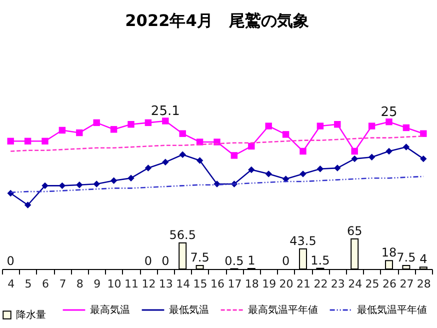 Image resolution: width=437 pixels, height=328 pixels. I want to click on chart-title: 2022年4月 尾鷲の気象, so click(217, 20).